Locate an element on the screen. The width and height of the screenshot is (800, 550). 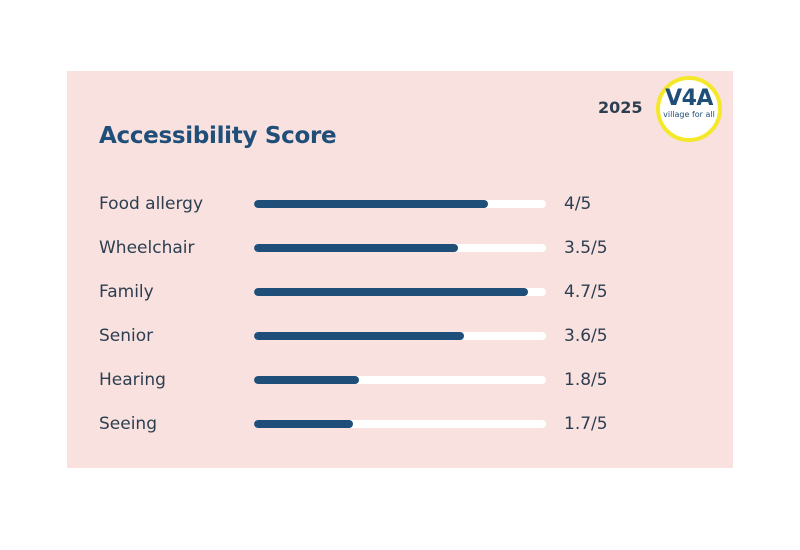
score-label: Hearing is located at coordinates (132, 380).